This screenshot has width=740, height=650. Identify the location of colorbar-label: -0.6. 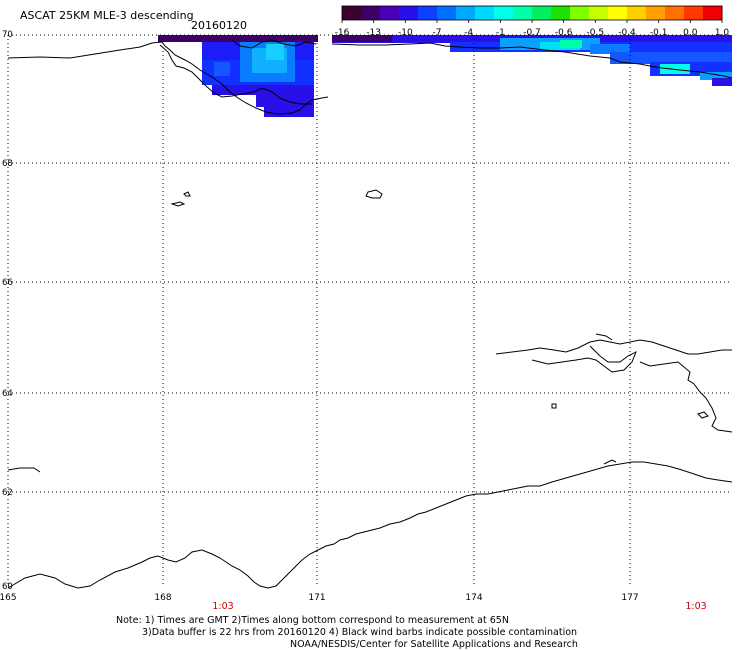
(564, 33).